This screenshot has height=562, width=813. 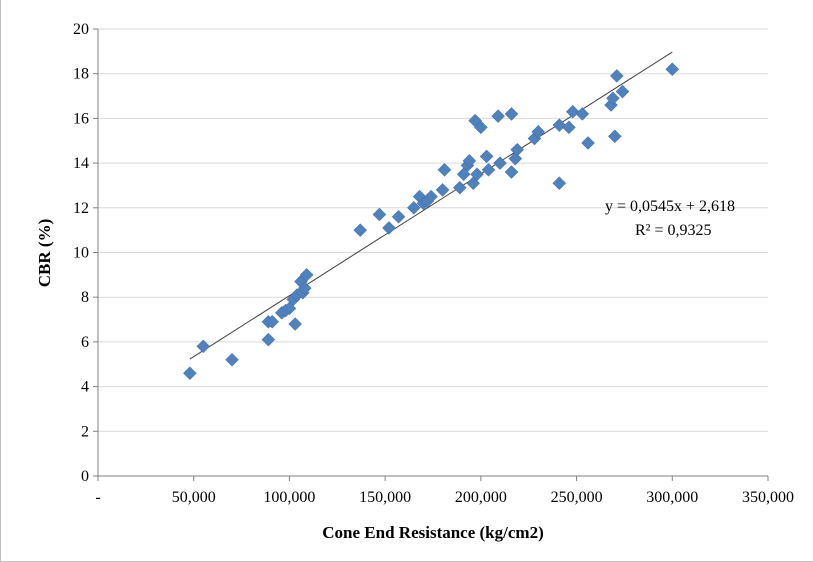 I want to click on y-tick-label: 20, so click(x=81, y=29).